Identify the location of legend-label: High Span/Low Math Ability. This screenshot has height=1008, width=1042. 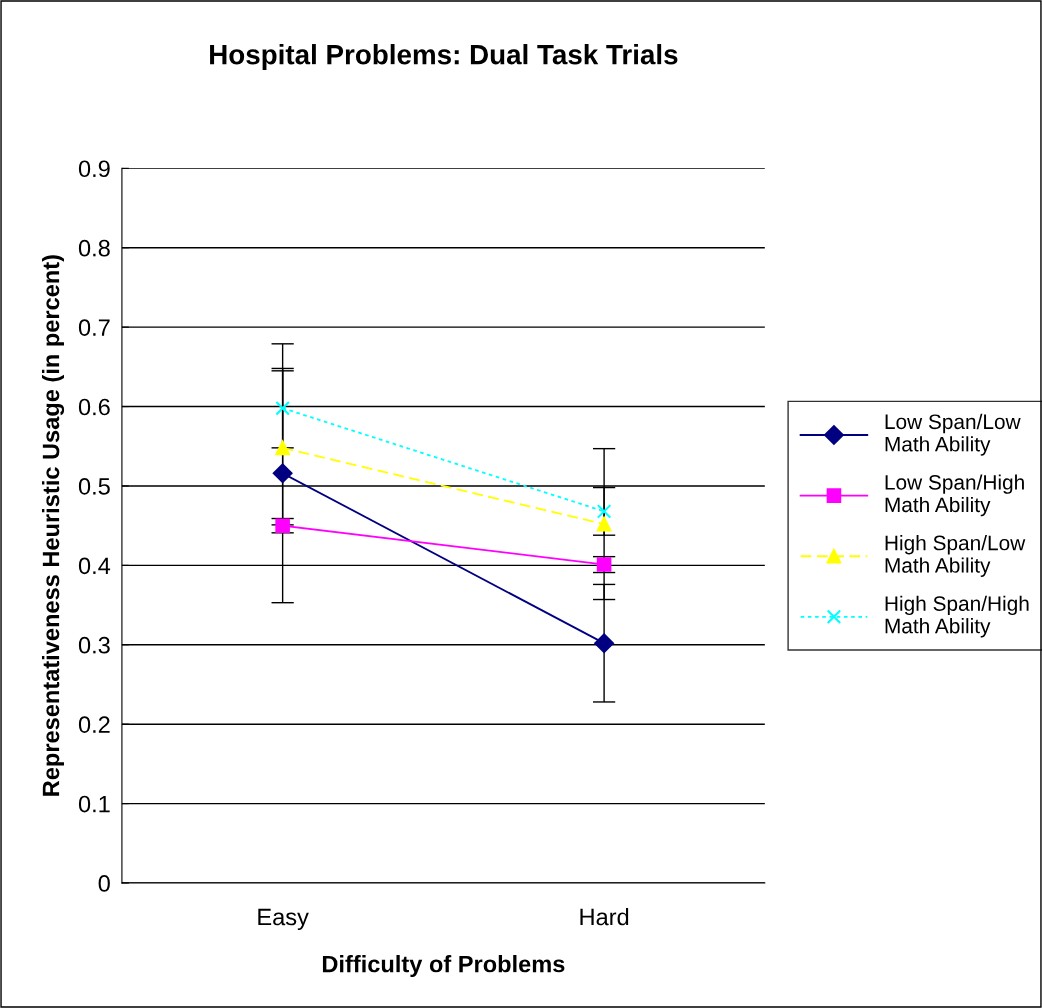
(955, 556).